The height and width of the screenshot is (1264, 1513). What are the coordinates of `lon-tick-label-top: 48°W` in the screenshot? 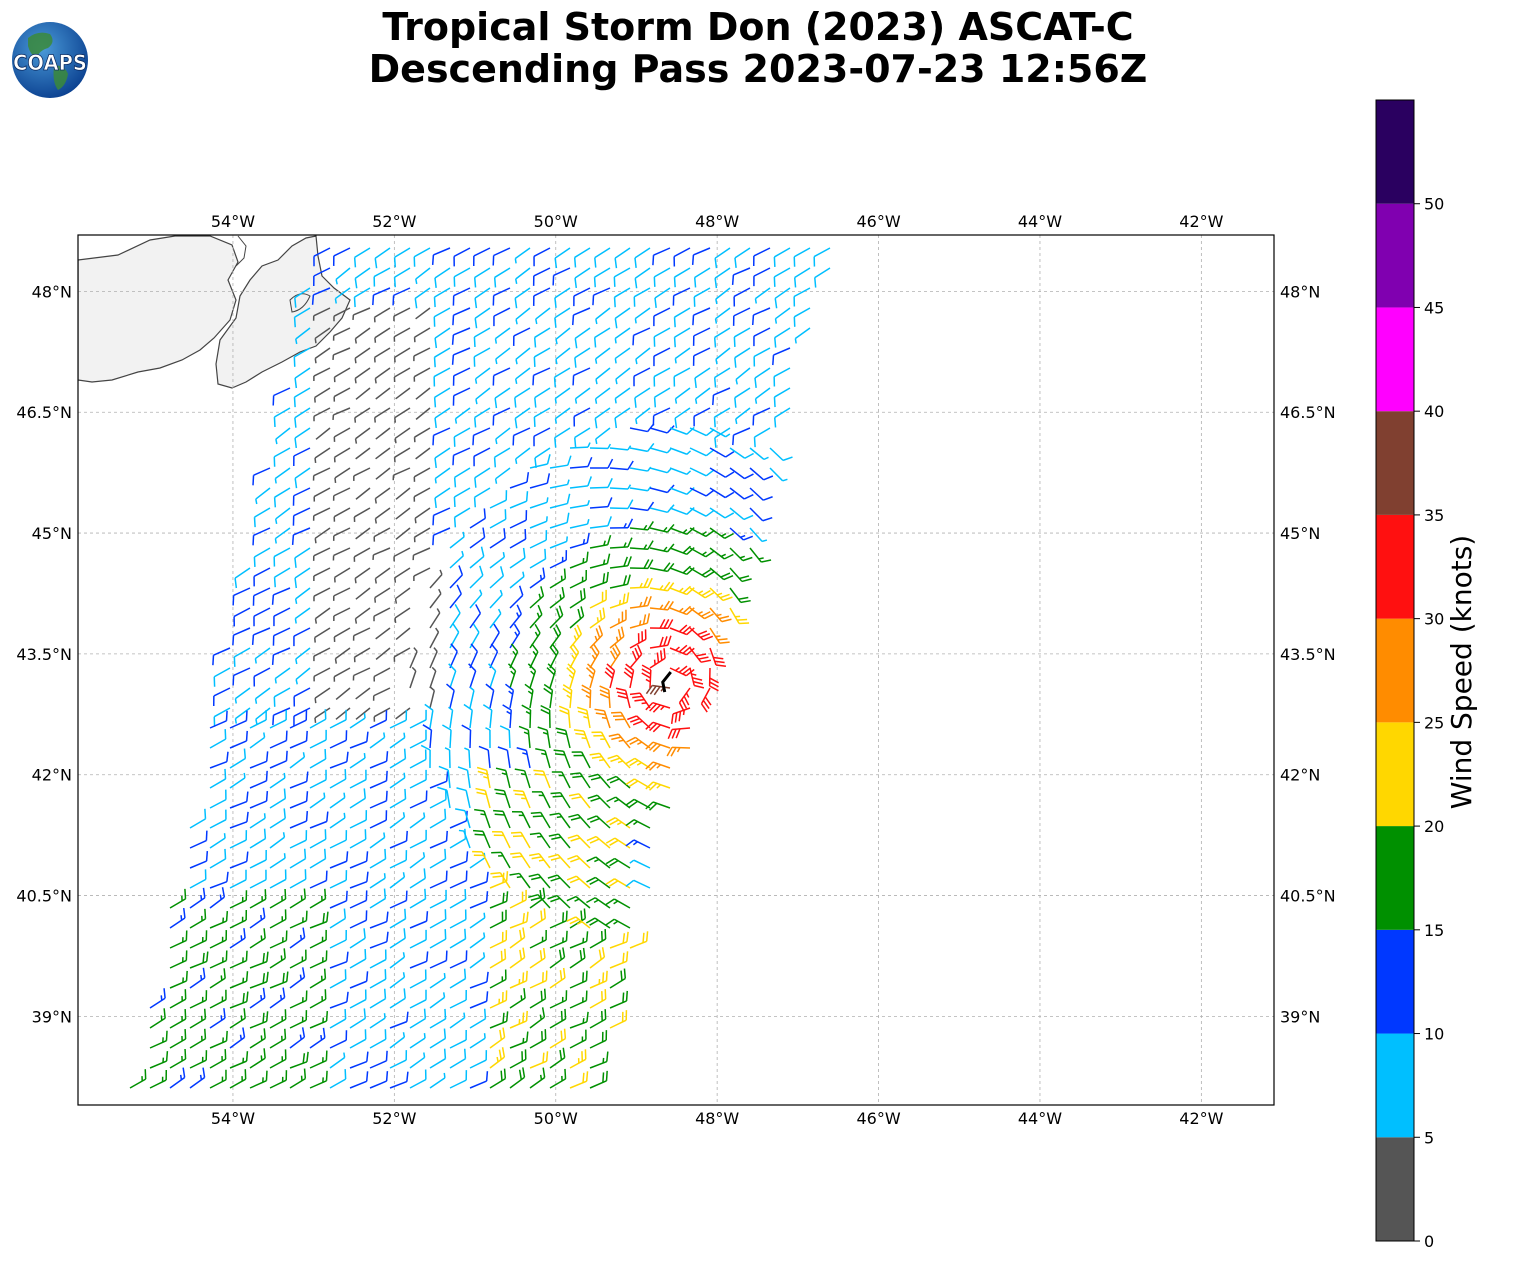 It's located at (717, 221).